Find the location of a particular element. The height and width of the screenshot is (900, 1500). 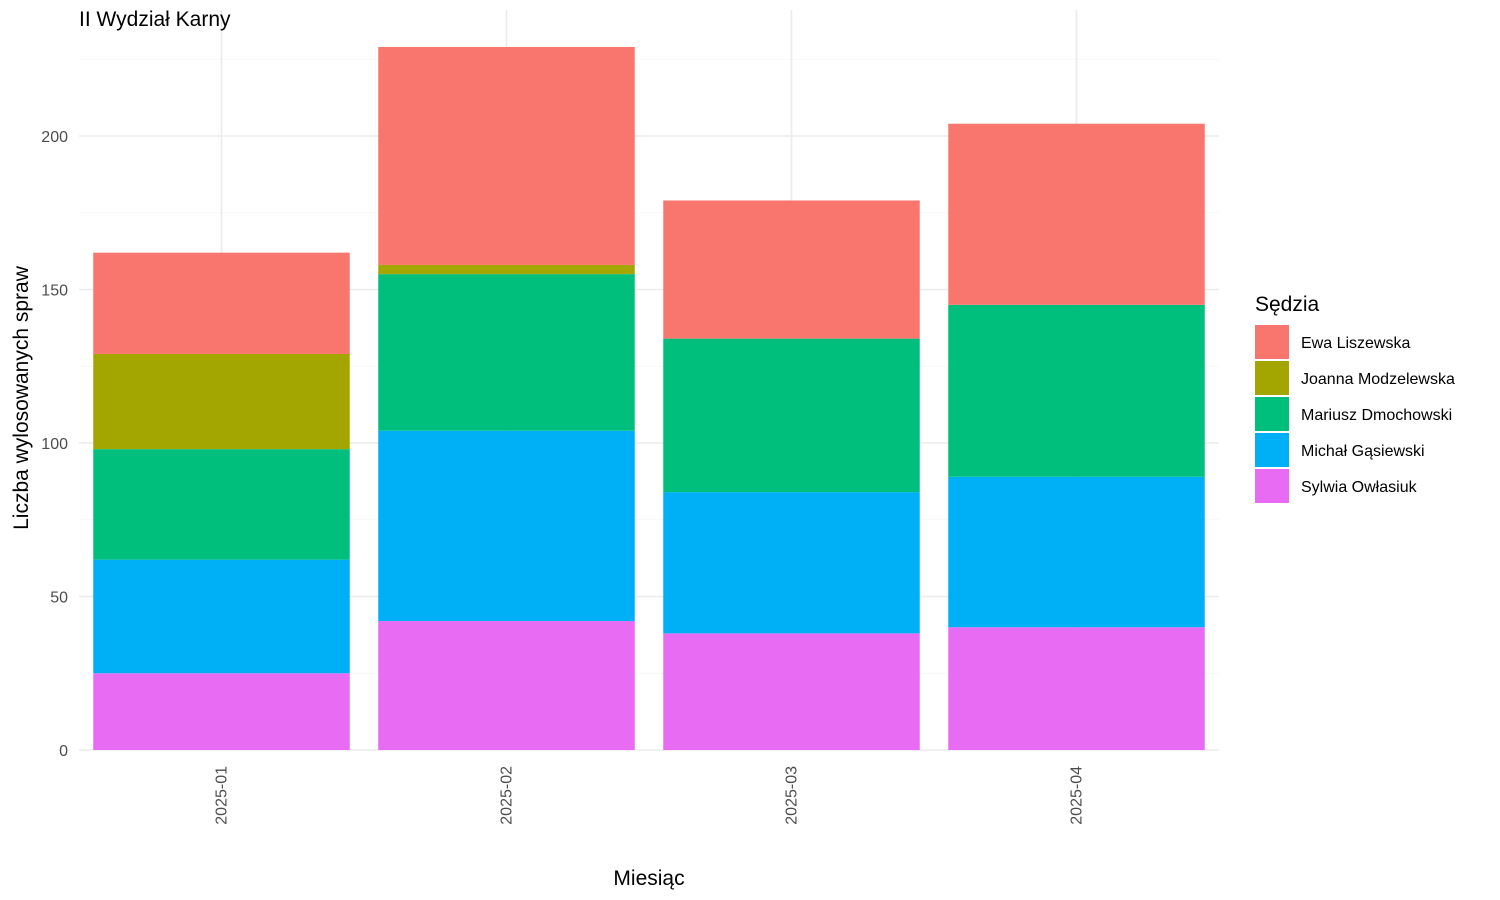

y-tick-label: 150 is located at coordinates (54, 291).